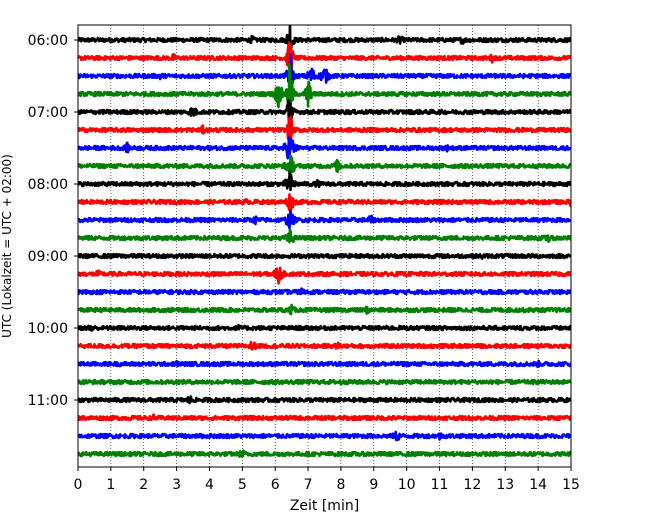  I want to click on x-axis-label: Zeit [min], so click(324, 506).